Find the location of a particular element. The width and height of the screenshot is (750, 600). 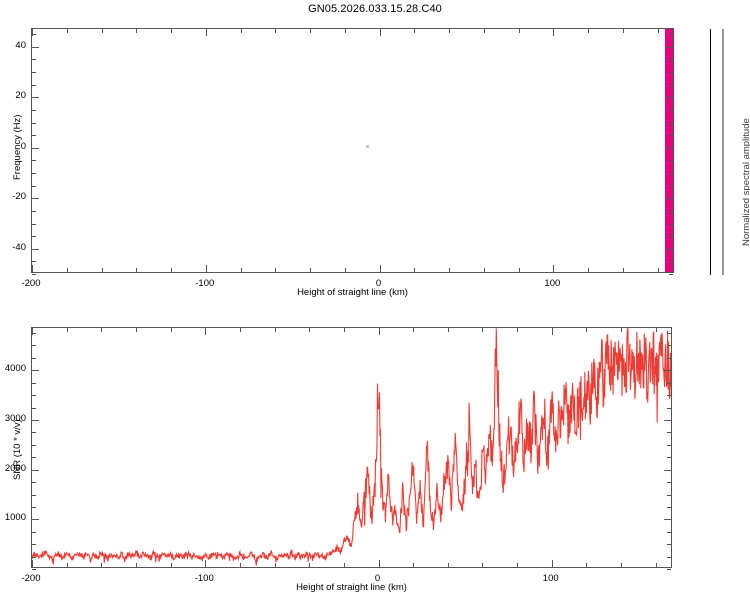

spectral-amplitude-band is located at coordinates (668, 150).